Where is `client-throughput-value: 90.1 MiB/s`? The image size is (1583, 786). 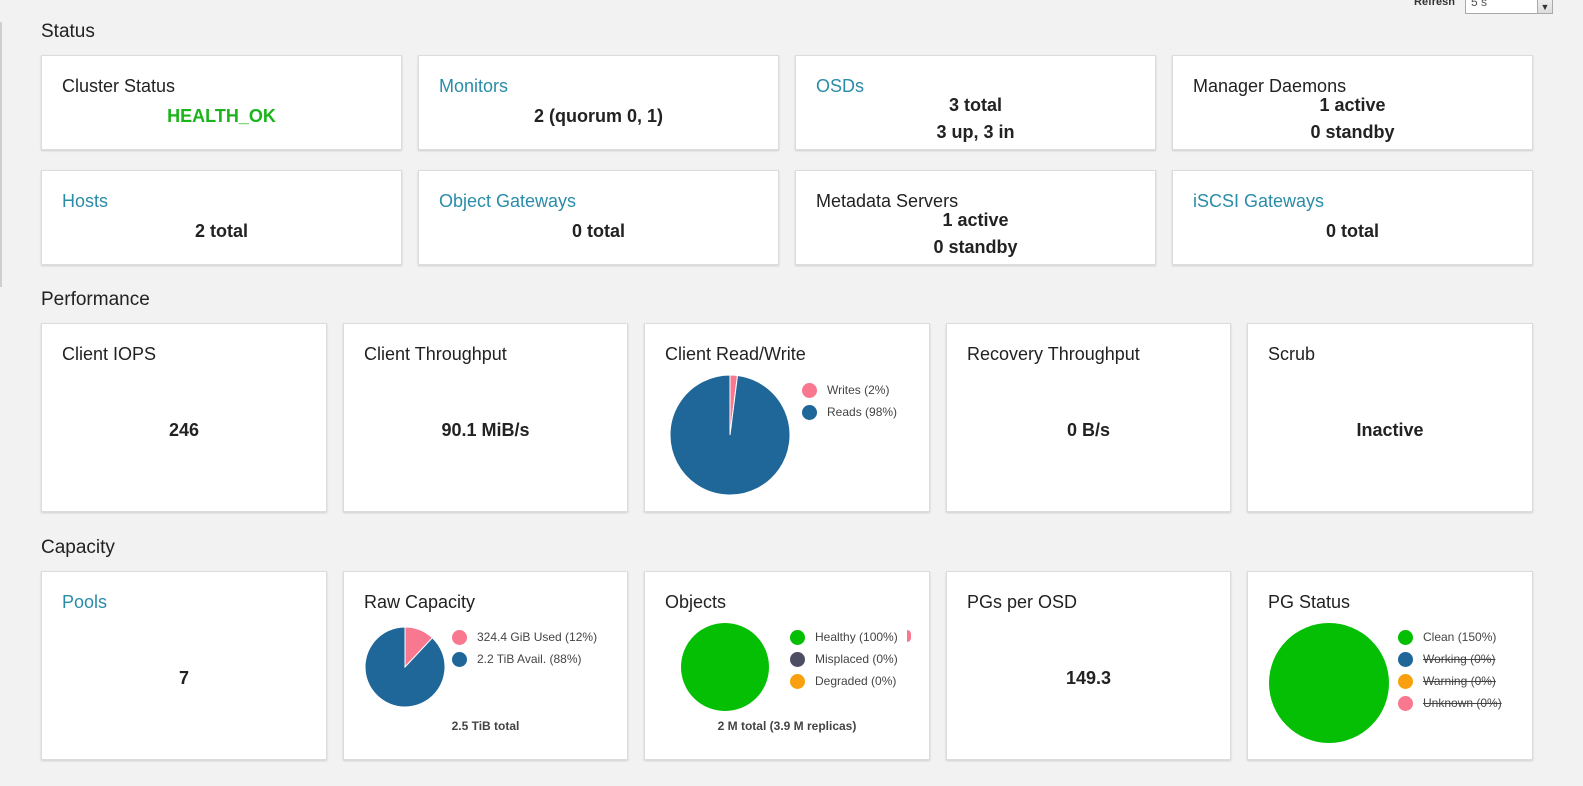
client-throughput-value: 90.1 MiB/s is located at coordinates (485, 430).